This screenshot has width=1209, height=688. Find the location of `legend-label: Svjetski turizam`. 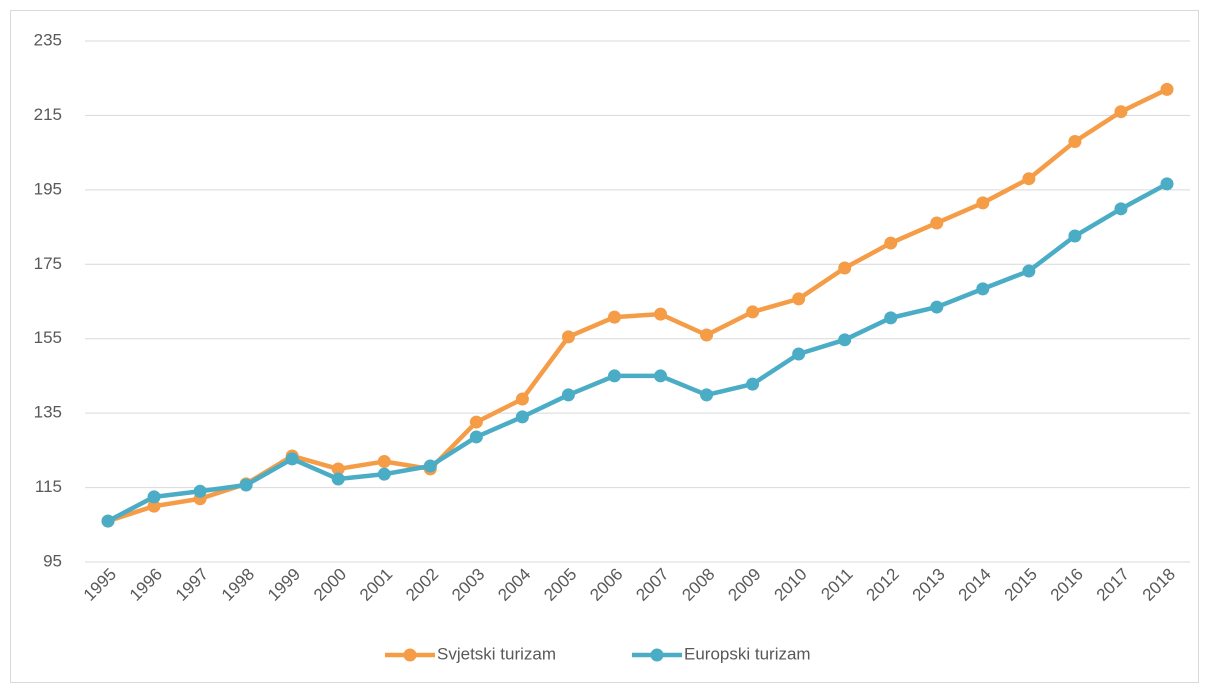

legend-label: Svjetski turizam is located at coordinates (496, 653).